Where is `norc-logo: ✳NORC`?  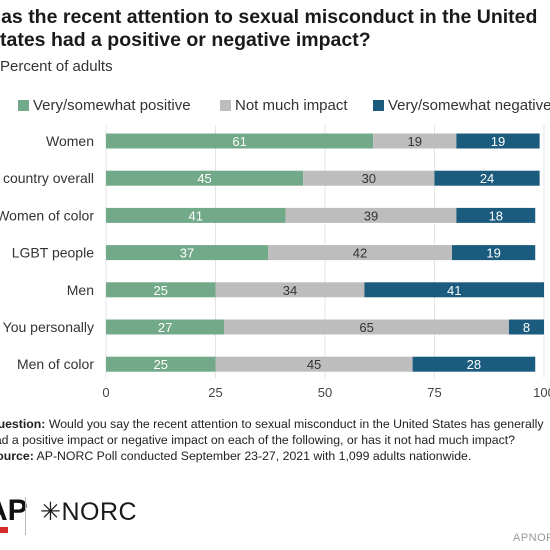 norc-logo: ✳NORC is located at coordinates (88, 512).